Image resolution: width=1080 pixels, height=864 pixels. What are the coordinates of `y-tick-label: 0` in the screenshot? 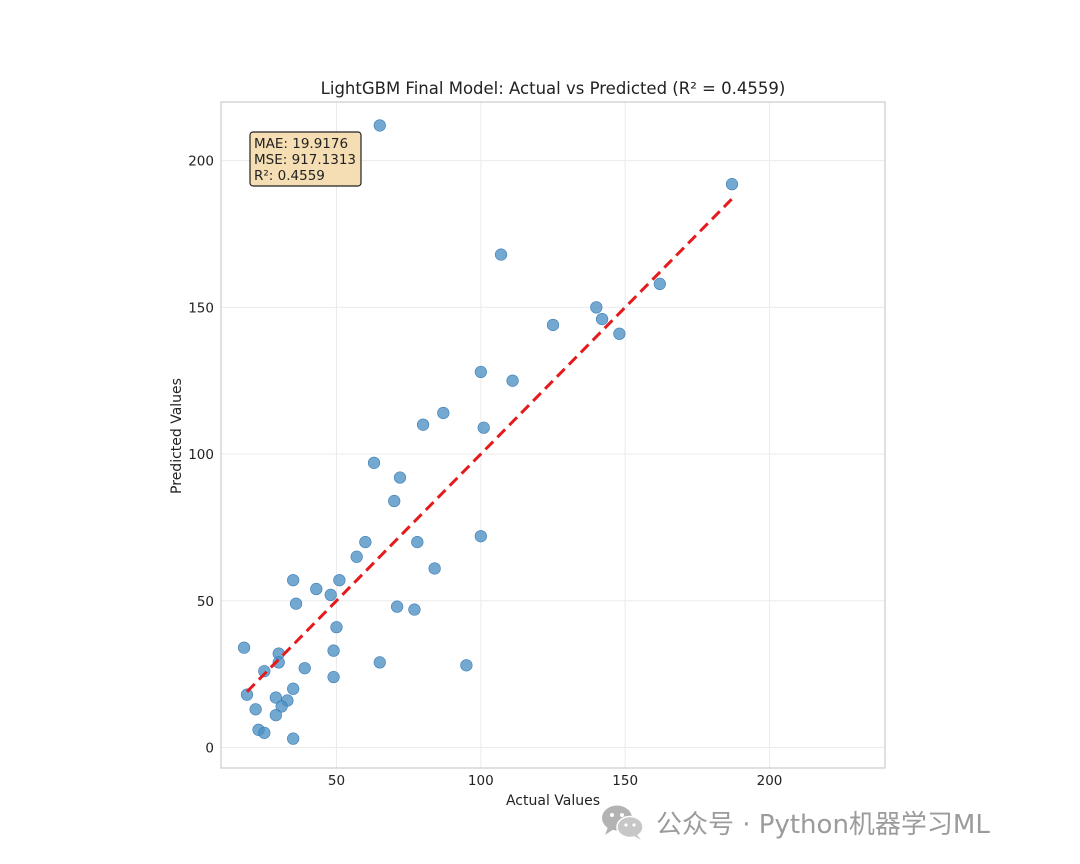 It's located at (209, 748).